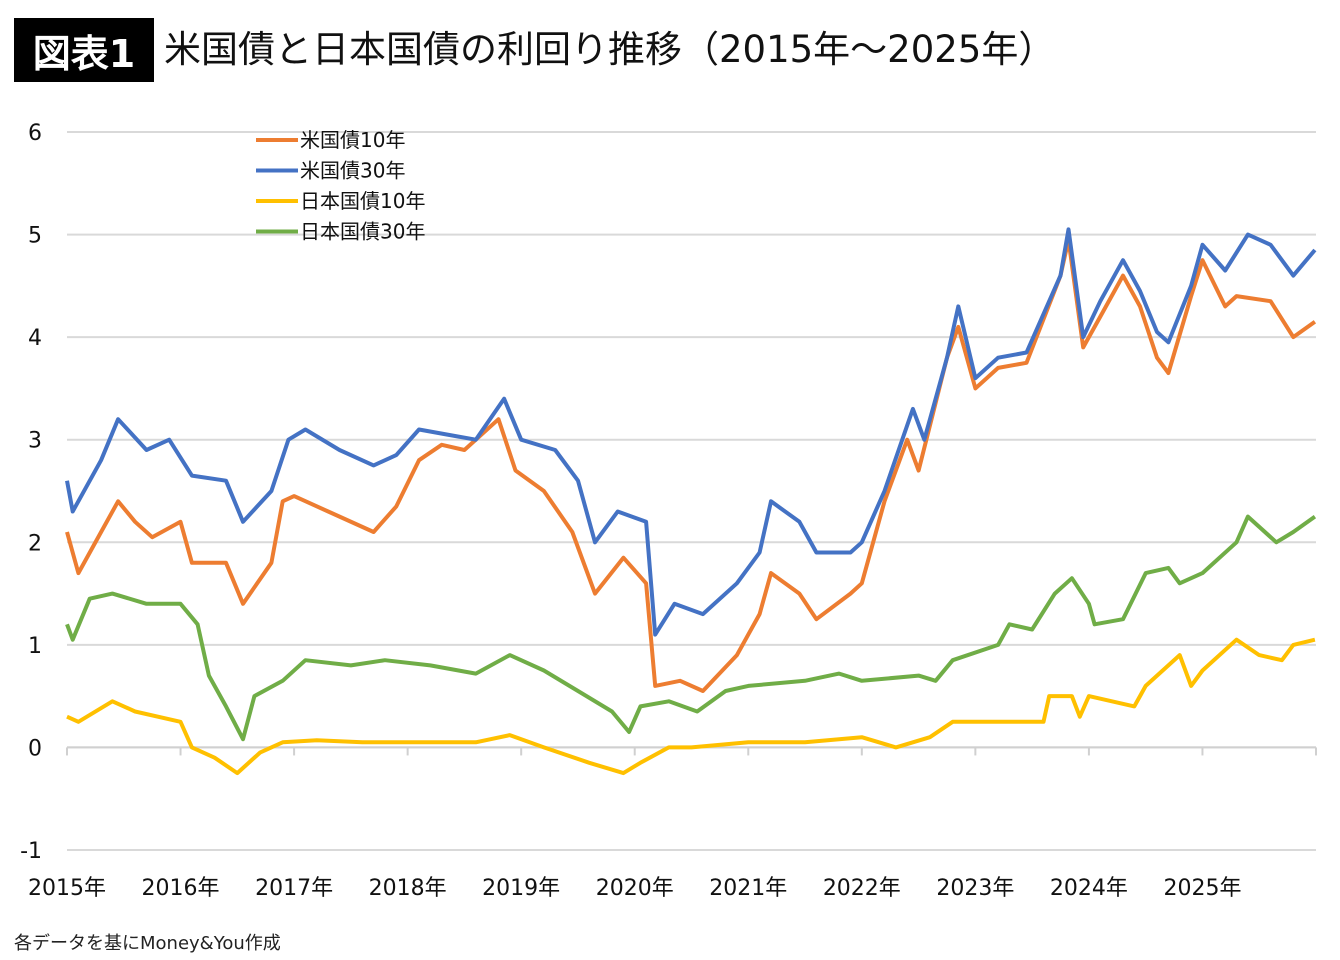  Describe the element at coordinates (84, 50) in the screenshot. I see `figure-badge: 図表1` at that location.